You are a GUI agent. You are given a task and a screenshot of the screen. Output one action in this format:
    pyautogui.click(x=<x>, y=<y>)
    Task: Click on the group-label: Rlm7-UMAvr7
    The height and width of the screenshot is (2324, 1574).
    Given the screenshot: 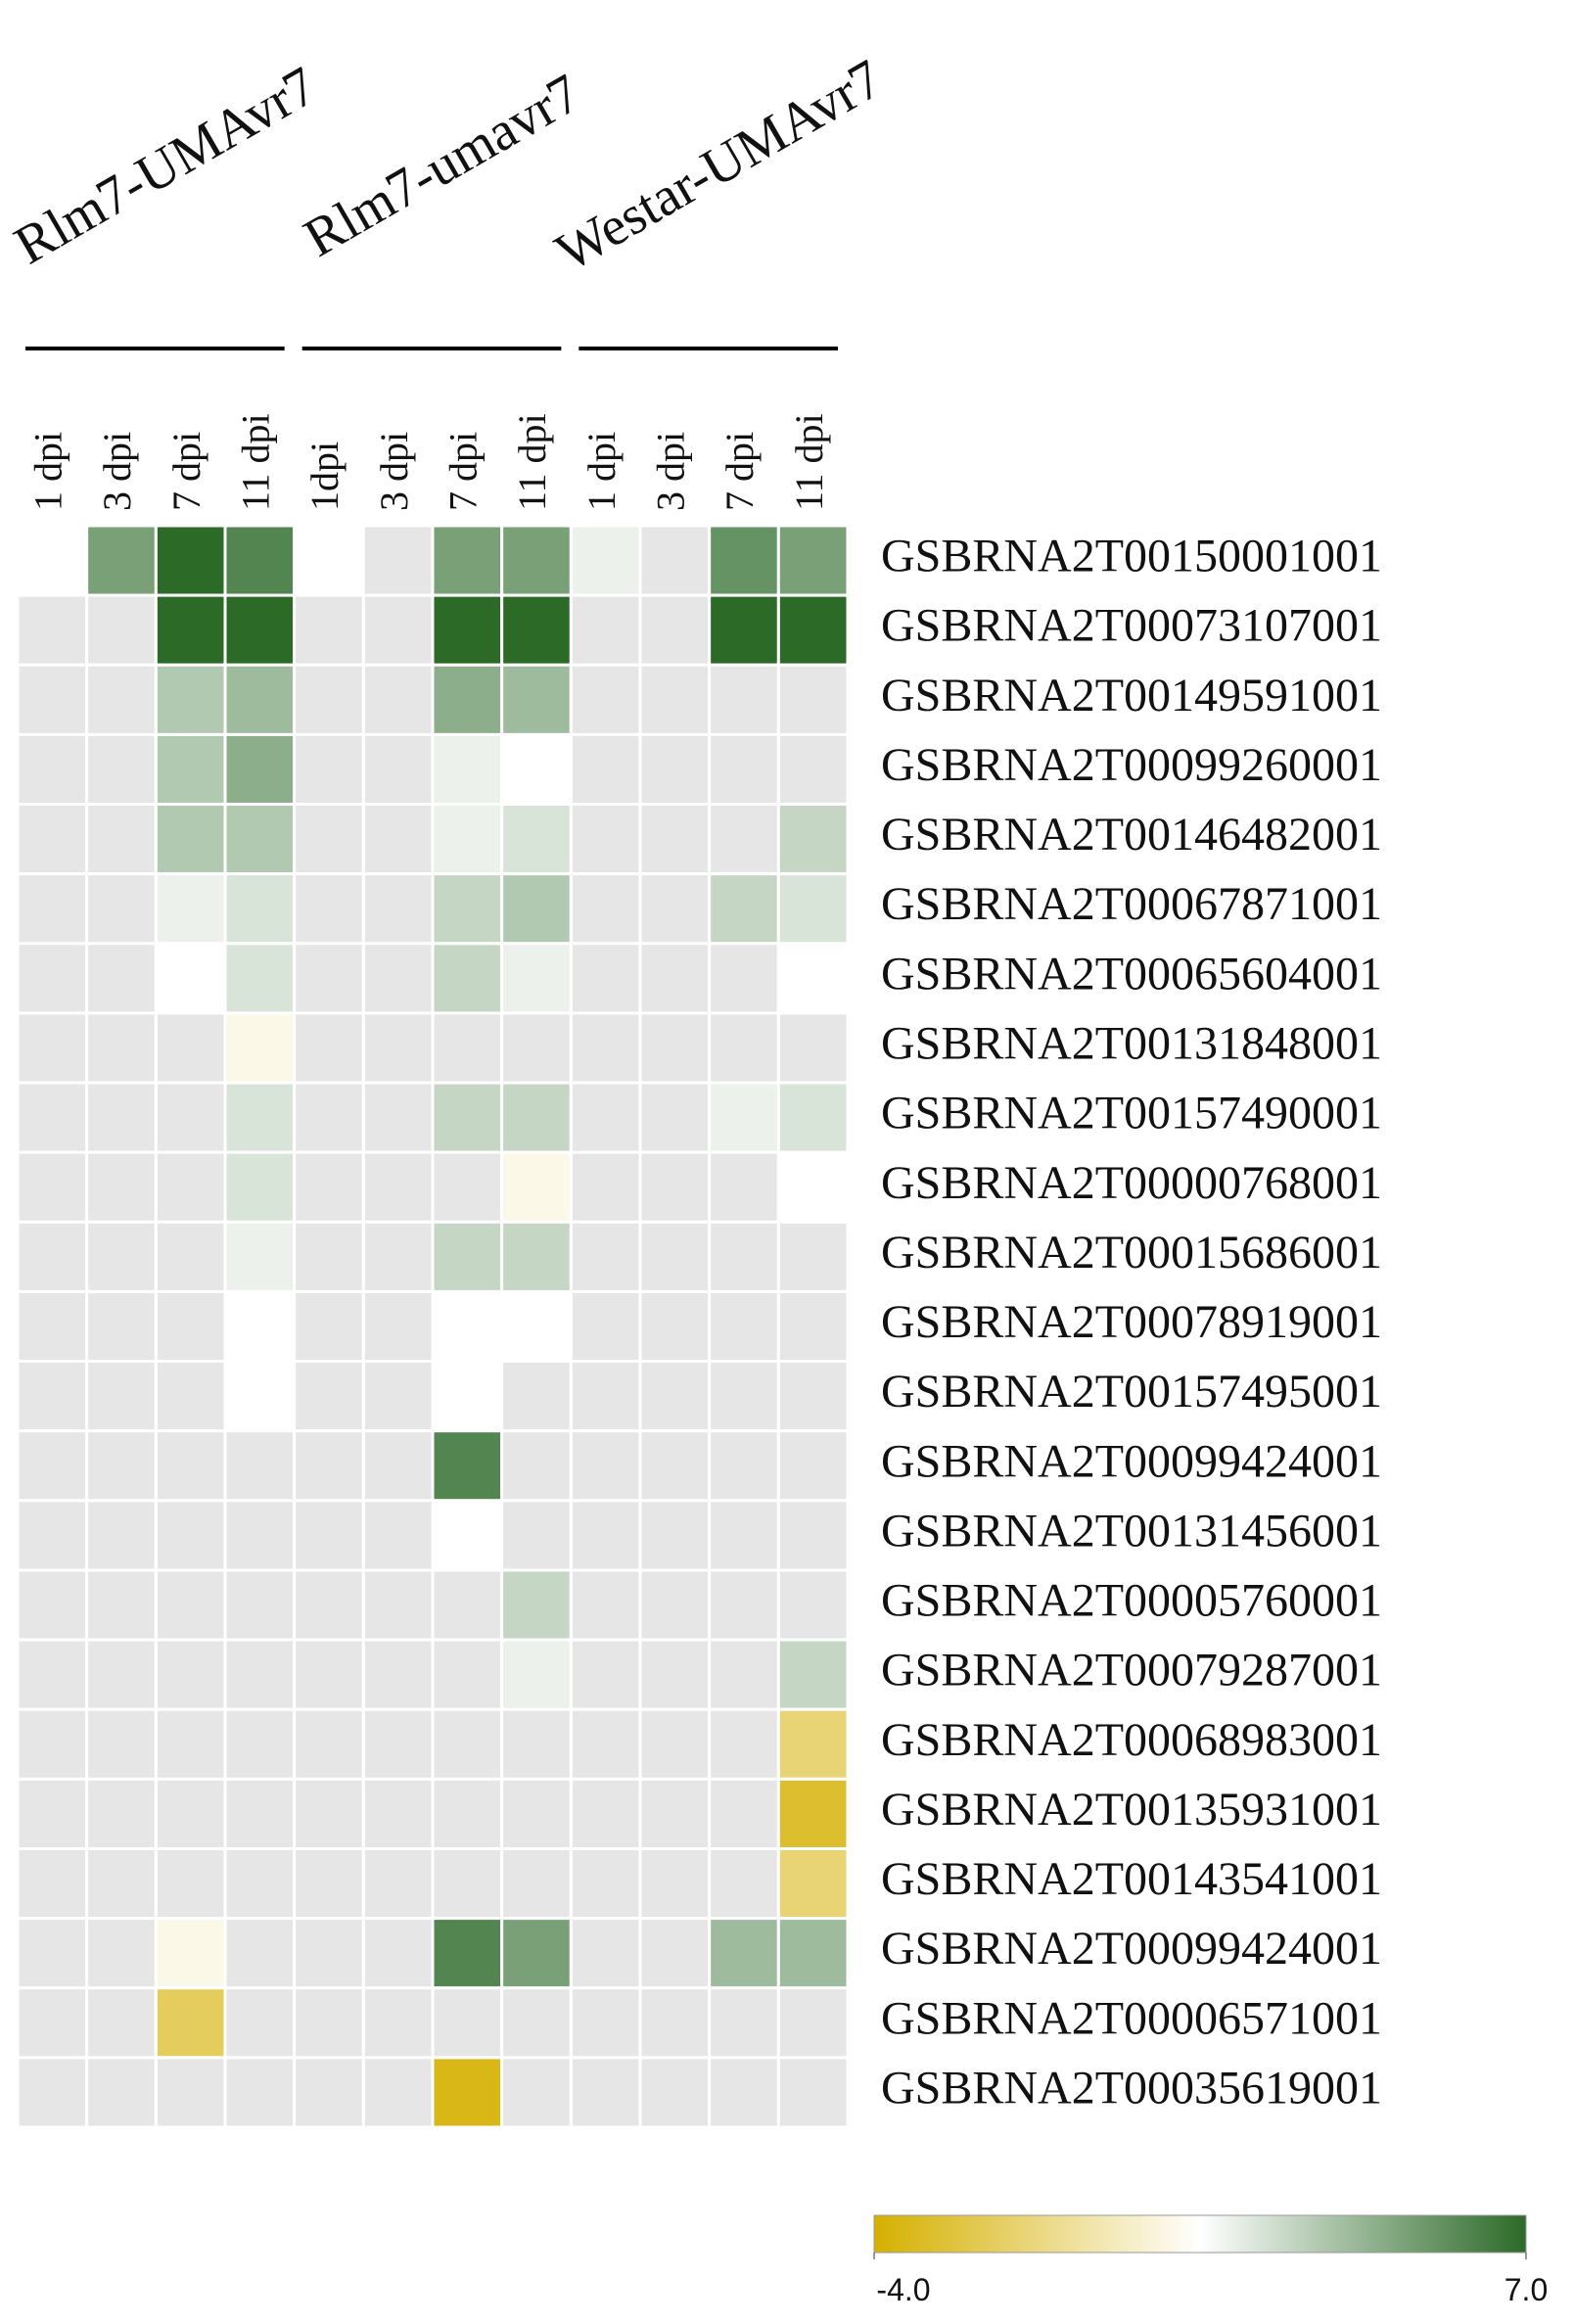 What is the action you would take?
    pyautogui.click(x=166, y=165)
    